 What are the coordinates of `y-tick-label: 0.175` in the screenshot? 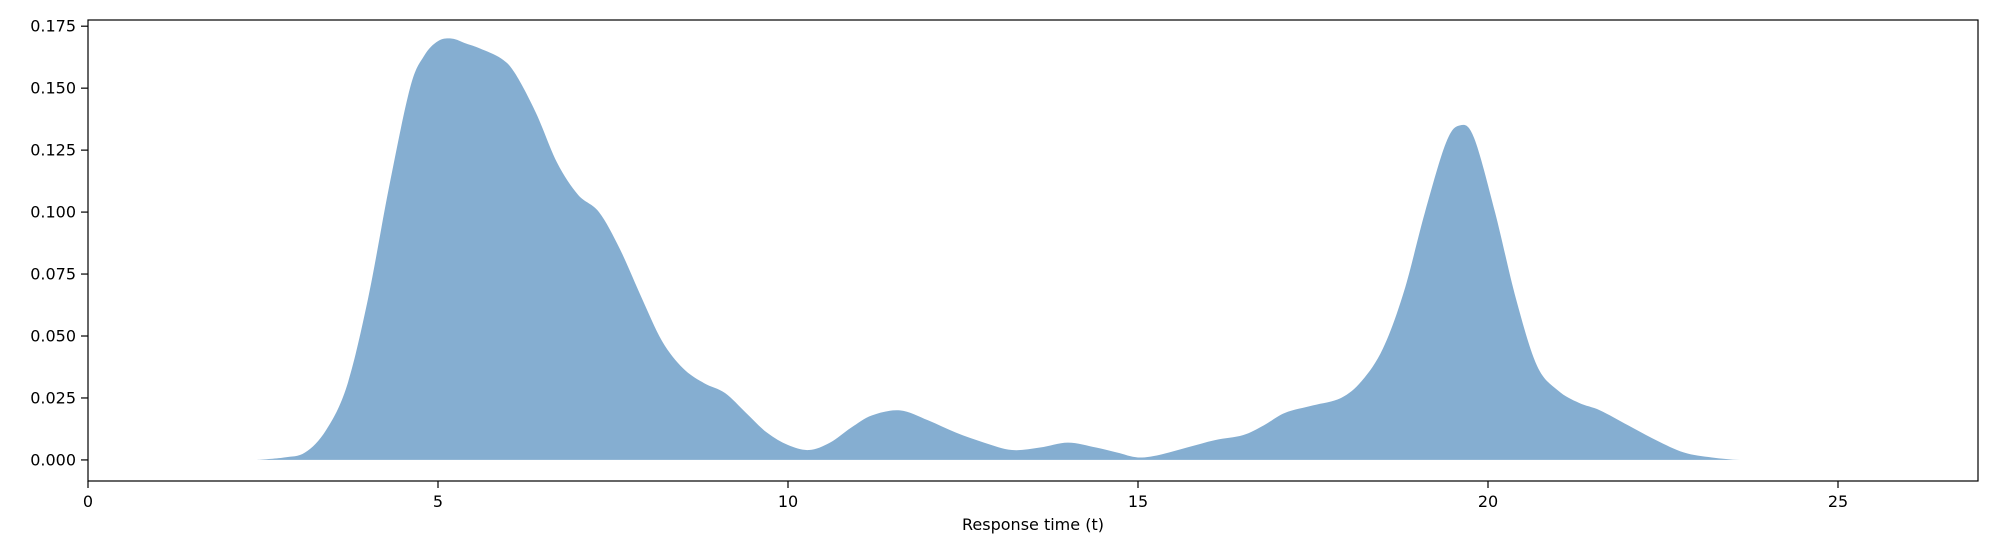 It's located at (53, 26).